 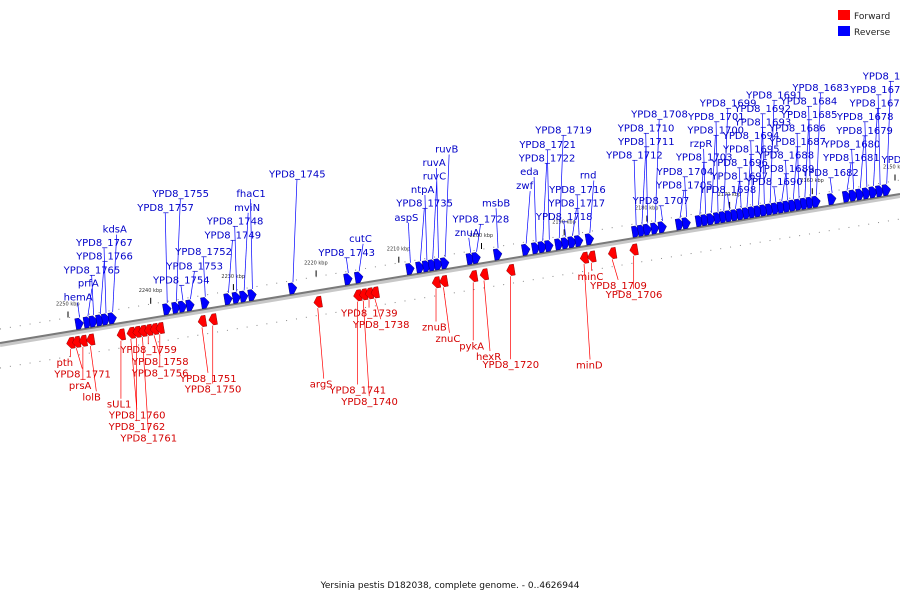 What do you see at coordinates (423, 190) in the screenshot?
I see `gene-label: ntpA` at bounding box center [423, 190].